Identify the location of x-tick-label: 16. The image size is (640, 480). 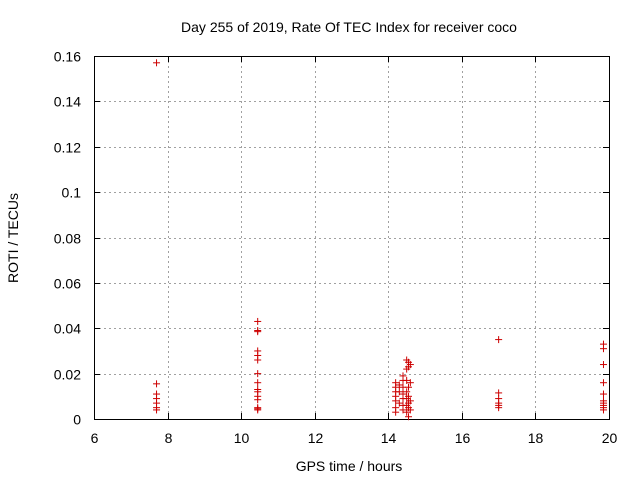
(463, 438).